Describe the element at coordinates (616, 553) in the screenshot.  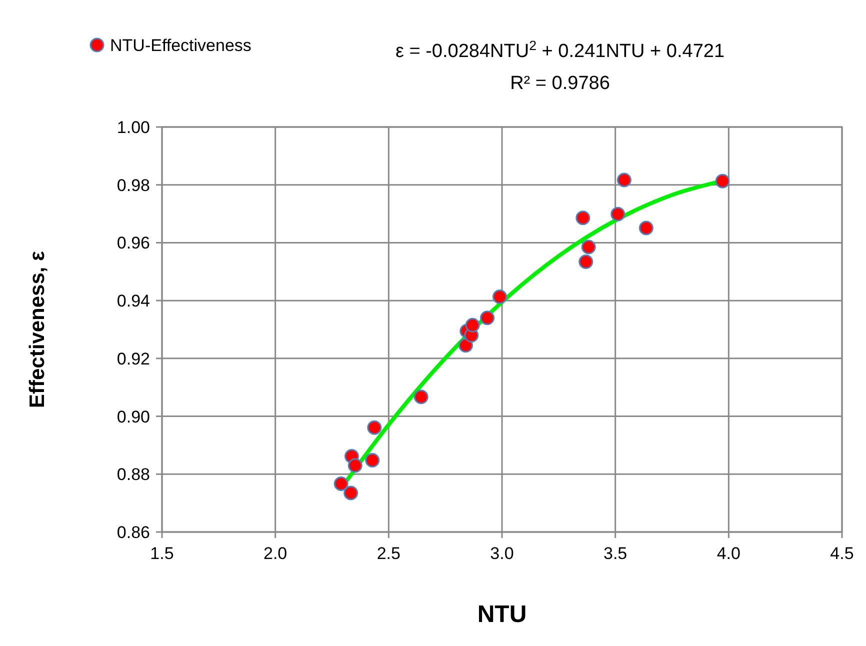
I see `x-tick-label: 3.5` at that location.